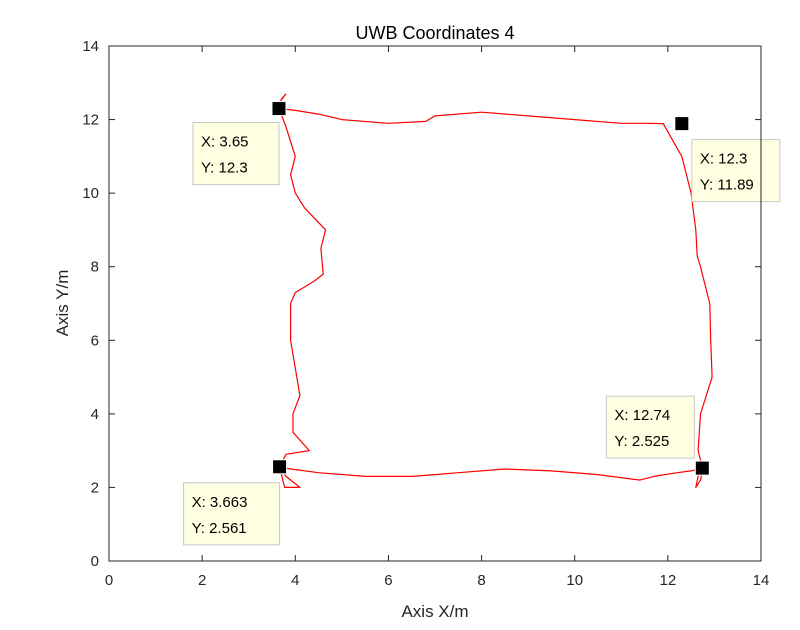  What do you see at coordinates (220, 502) in the screenshot?
I see `datatip-x-text: X: 3.663` at bounding box center [220, 502].